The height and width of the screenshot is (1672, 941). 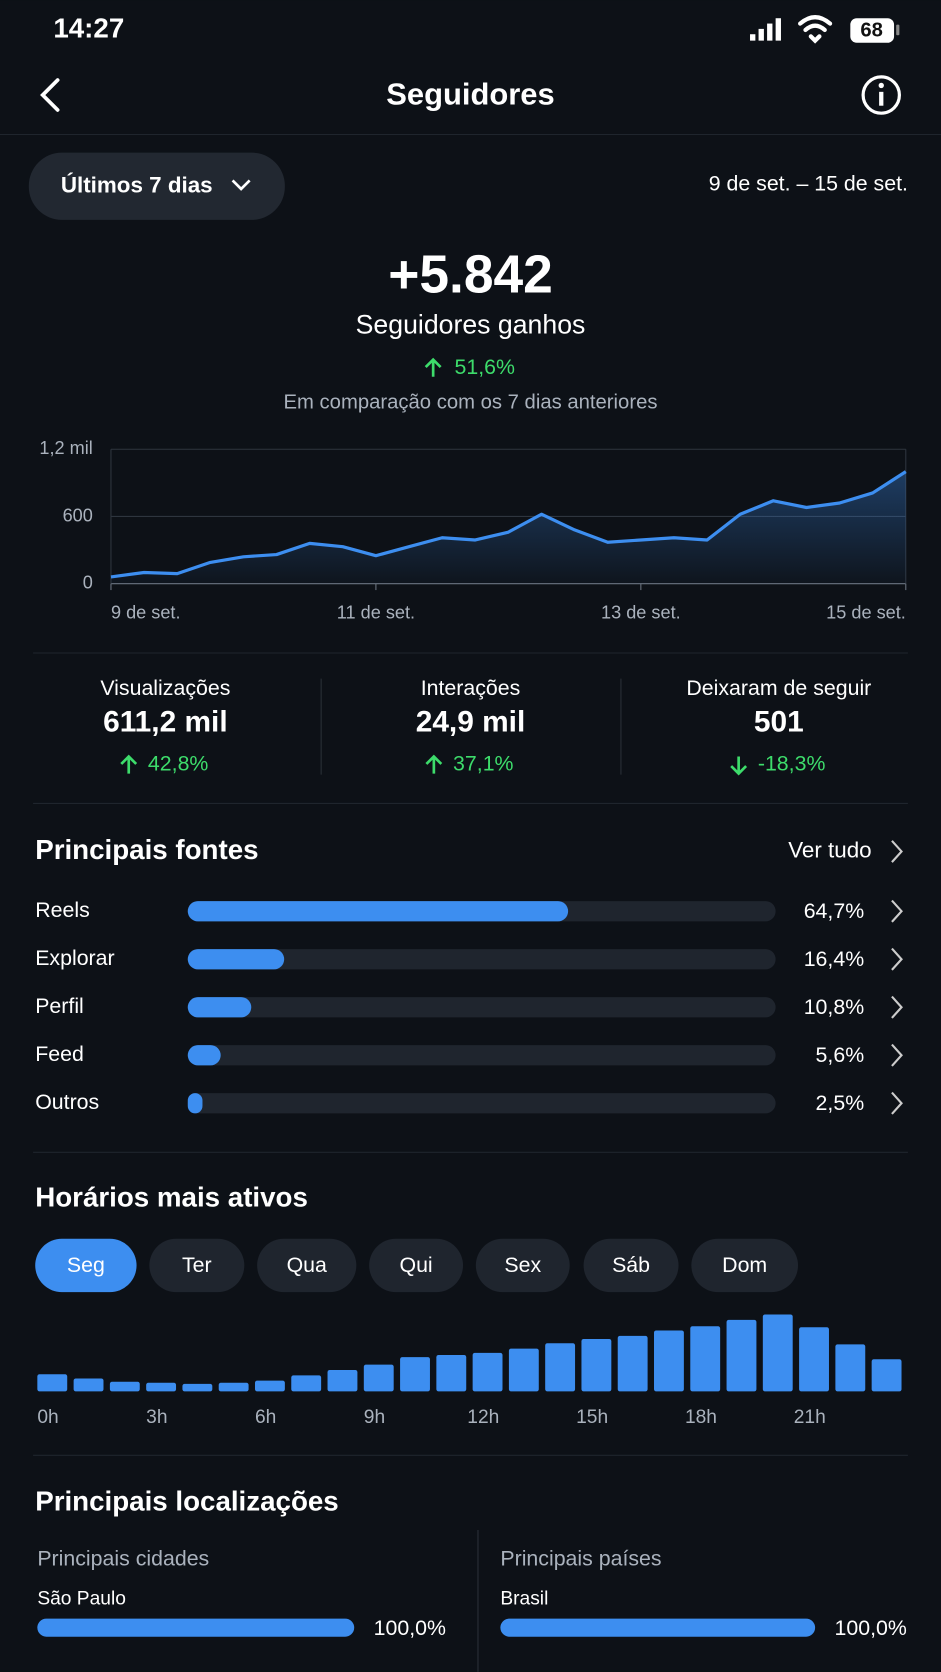 I want to click on x-tick-label: 11 de set., so click(x=376, y=612).